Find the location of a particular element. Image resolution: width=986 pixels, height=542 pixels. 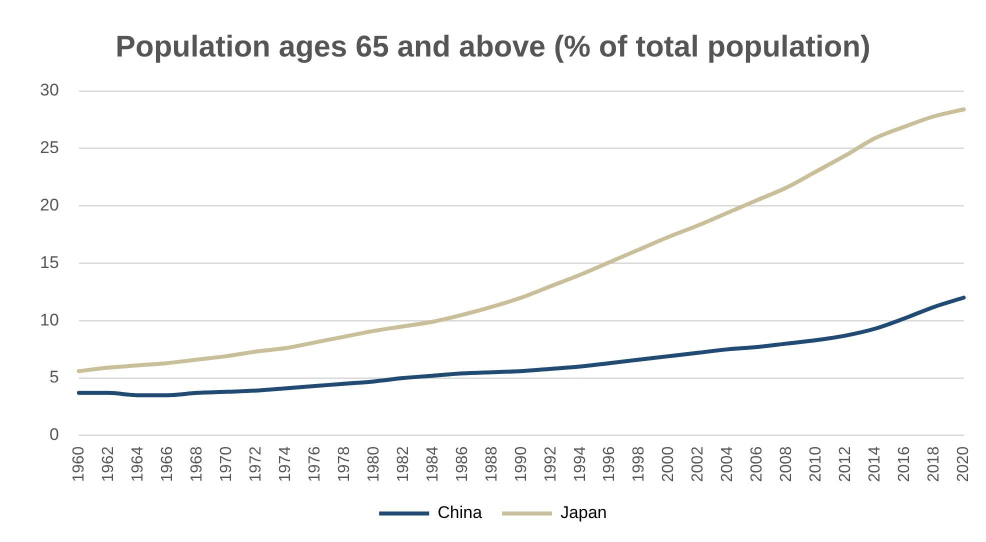

x-tick-label: 2014 is located at coordinates (875, 464).